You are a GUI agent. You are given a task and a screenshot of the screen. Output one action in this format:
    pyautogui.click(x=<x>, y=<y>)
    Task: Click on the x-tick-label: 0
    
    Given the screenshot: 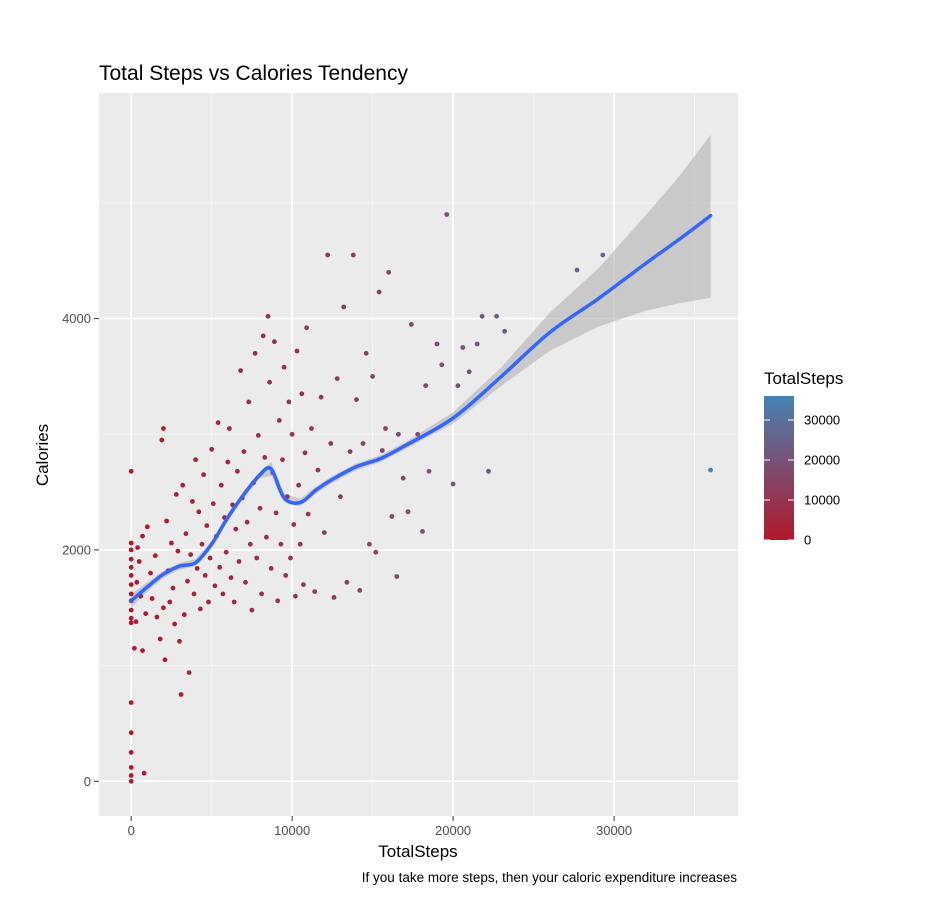 What is the action you would take?
    pyautogui.click(x=131, y=830)
    